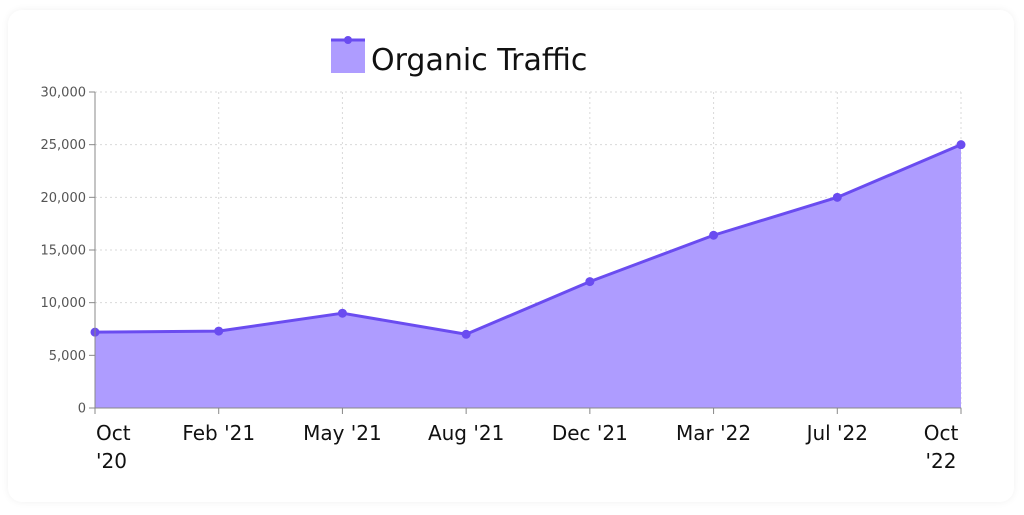 This screenshot has width=1024, height=515. I want to click on y-tick-label-3: 15,000, so click(64, 251).